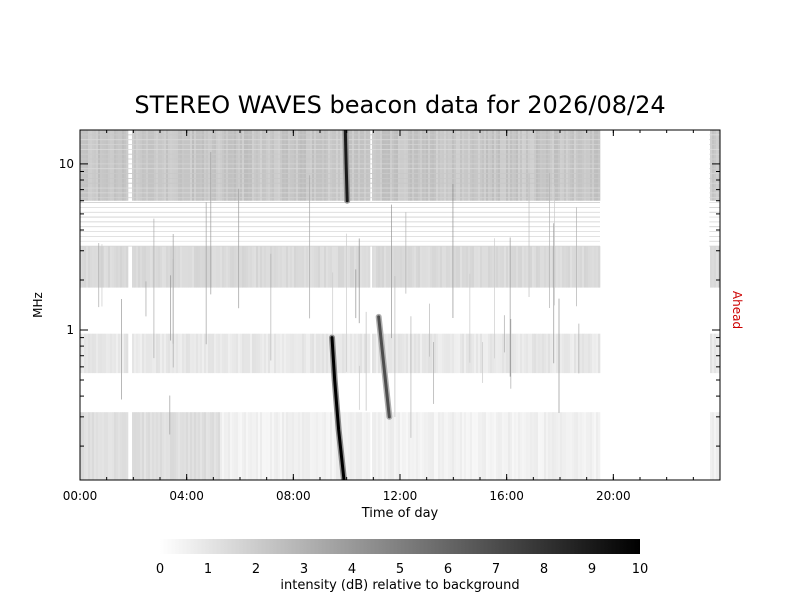  Describe the element at coordinates (506, 496) in the screenshot. I see `x-tick-label: 16:00` at that location.